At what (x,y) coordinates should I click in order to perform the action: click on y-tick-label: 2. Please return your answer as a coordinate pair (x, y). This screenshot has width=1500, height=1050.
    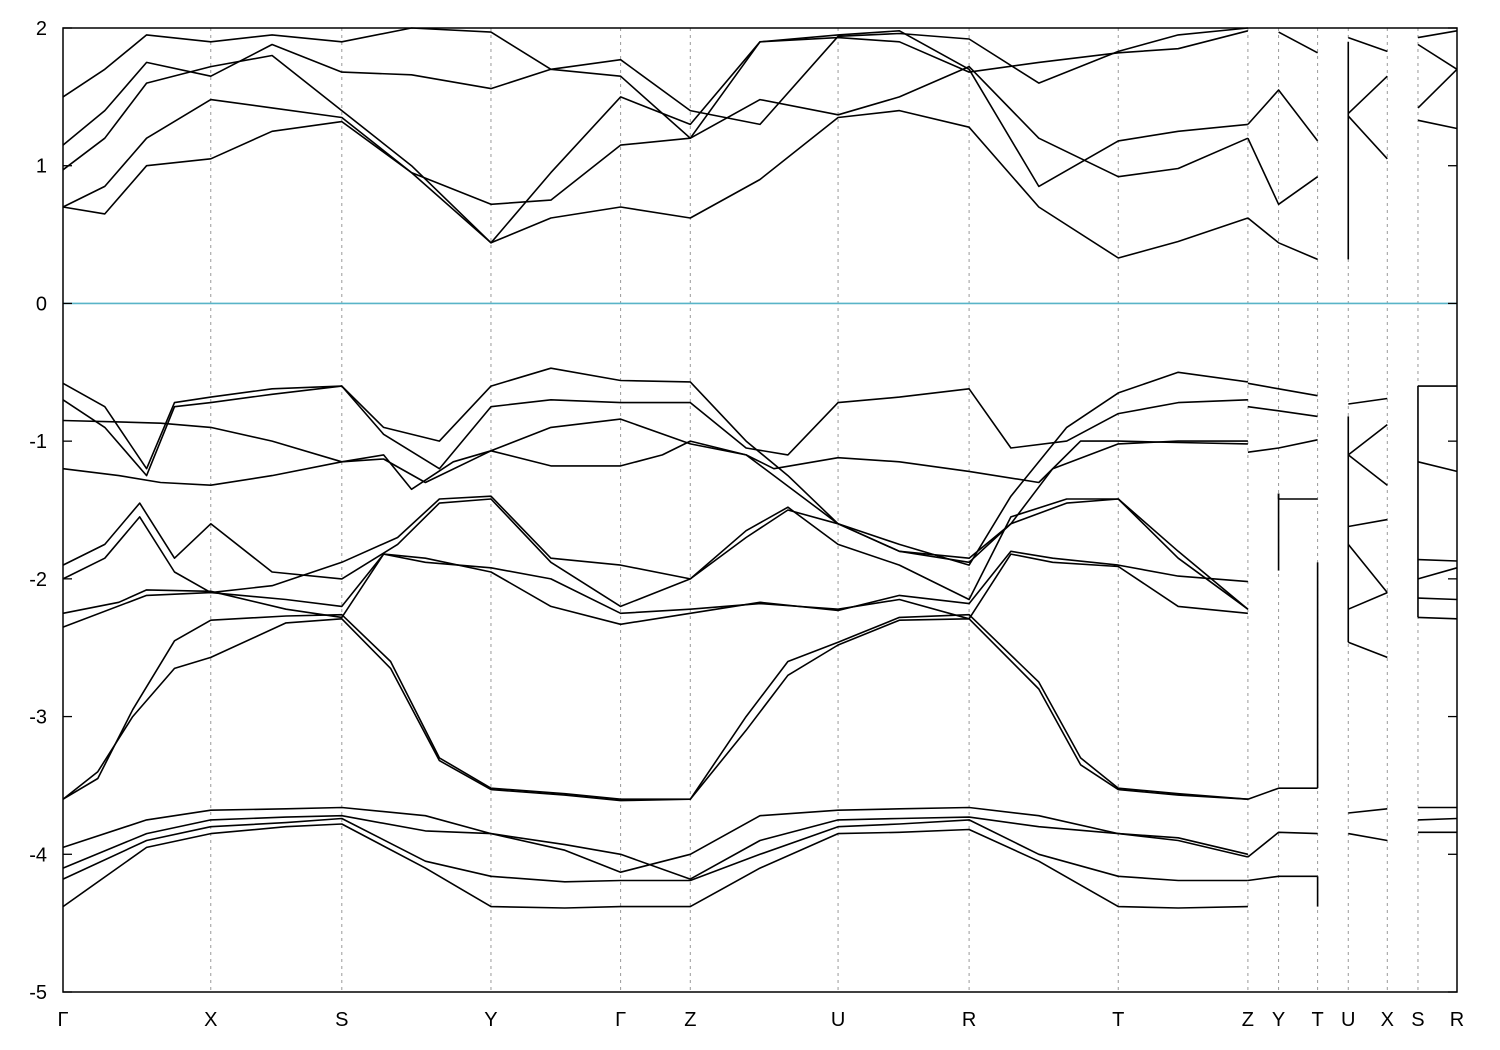
    Looking at the image, I should click on (41, 29).